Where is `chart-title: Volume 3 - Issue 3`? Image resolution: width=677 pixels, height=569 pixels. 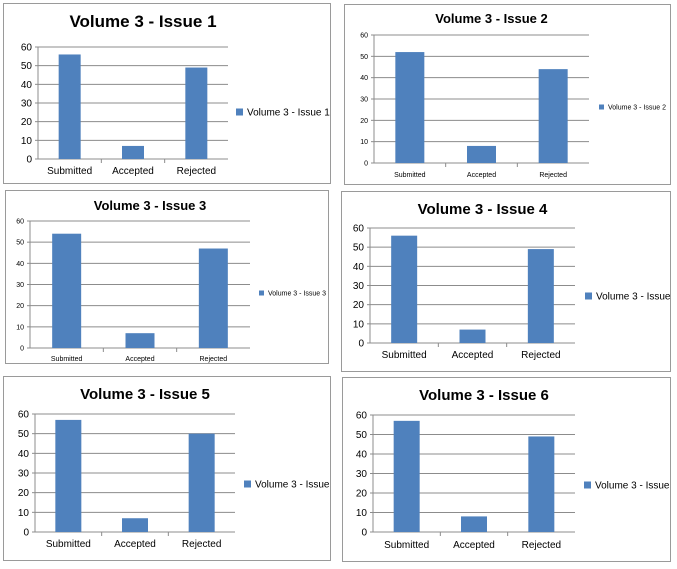
chart-title: Volume 3 - Issue 3 is located at coordinates (150, 205).